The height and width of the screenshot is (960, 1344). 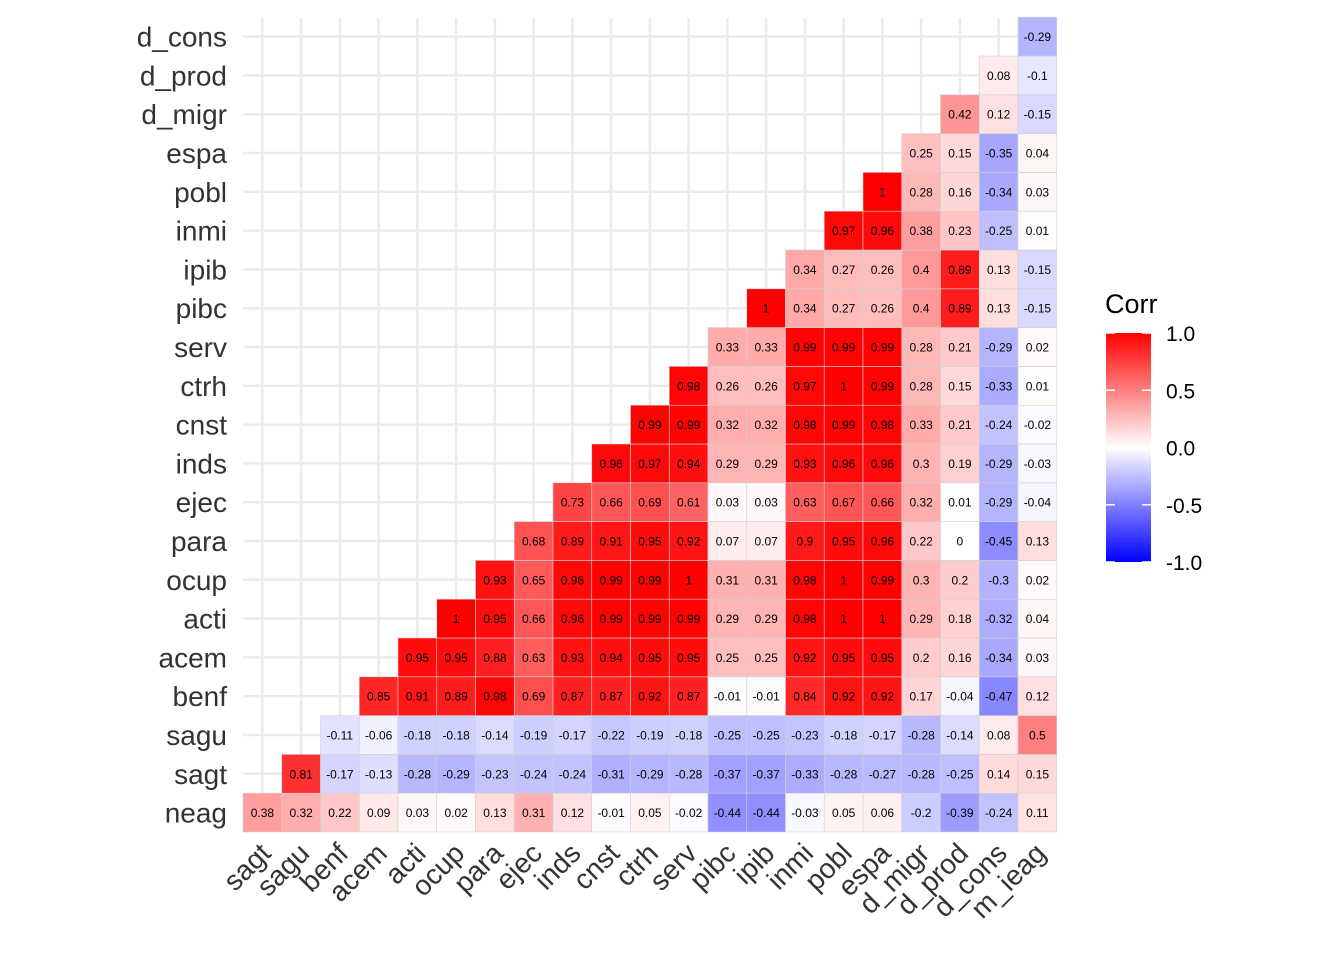 I want to click on cell-value-label: 0.32, so click(x=301, y=813).